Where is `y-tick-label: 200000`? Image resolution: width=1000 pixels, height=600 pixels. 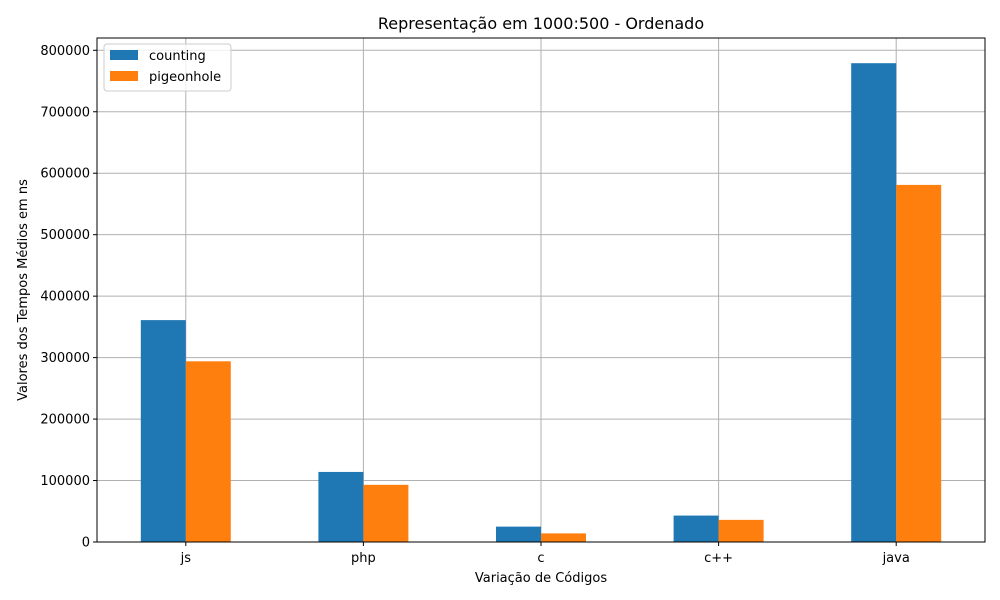 y-tick-label: 200000 is located at coordinates (65, 420).